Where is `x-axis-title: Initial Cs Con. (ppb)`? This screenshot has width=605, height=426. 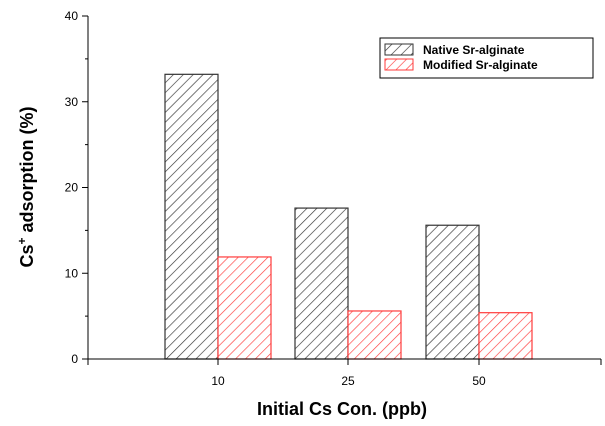 x-axis-title: Initial Cs Con. (ppb) is located at coordinates (342, 409).